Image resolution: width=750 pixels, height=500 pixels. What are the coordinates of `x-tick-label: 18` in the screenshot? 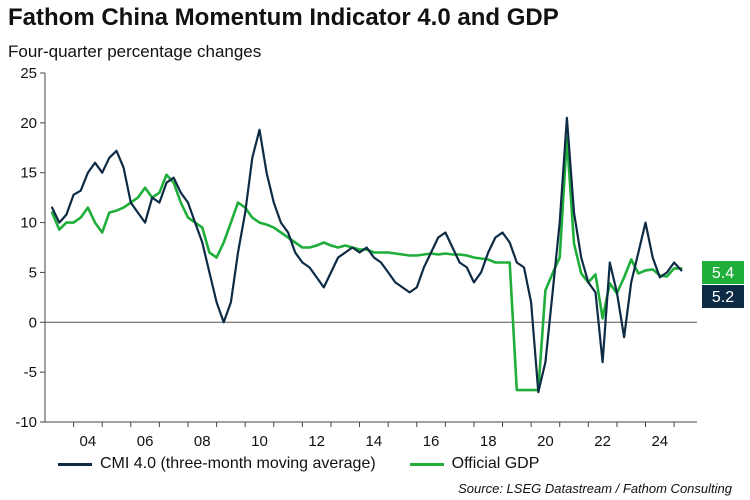 It's located at (488, 441).